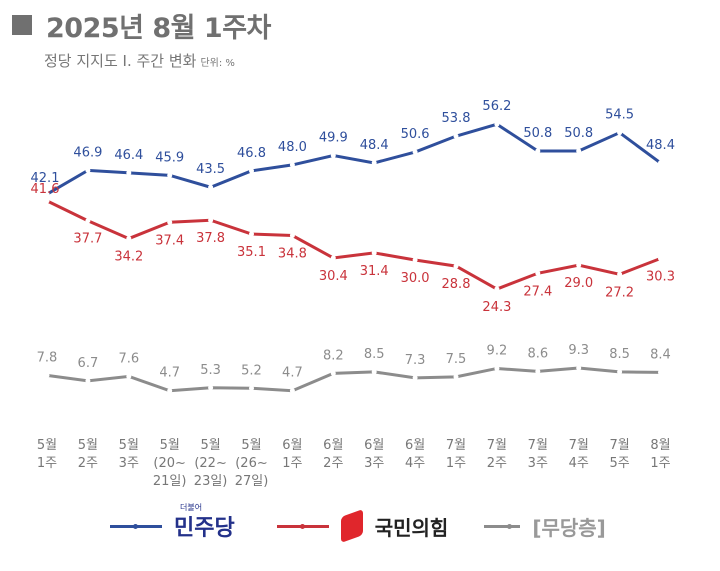 The image size is (720, 571). What do you see at coordinates (496, 307) in the screenshot?
I see `data-label: 24.3` at bounding box center [496, 307].